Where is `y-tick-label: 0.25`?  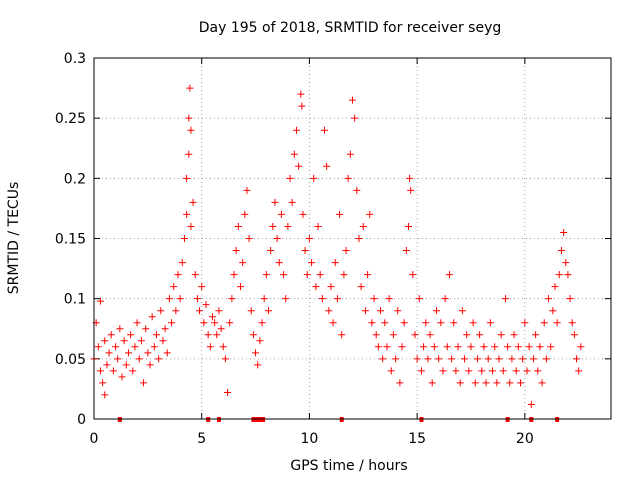 y-tick-label: 0.25 is located at coordinates (70, 119).